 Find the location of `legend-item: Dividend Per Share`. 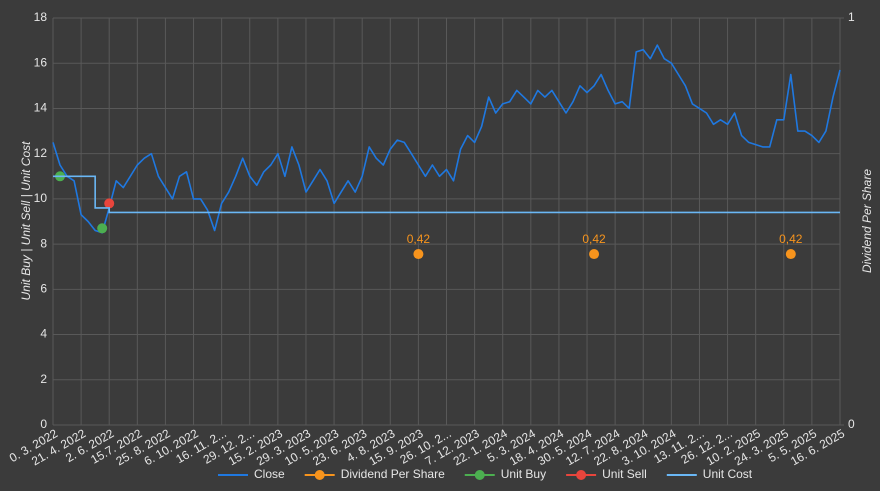

legend-item: Dividend Per Share is located at coordinates (374, 474).